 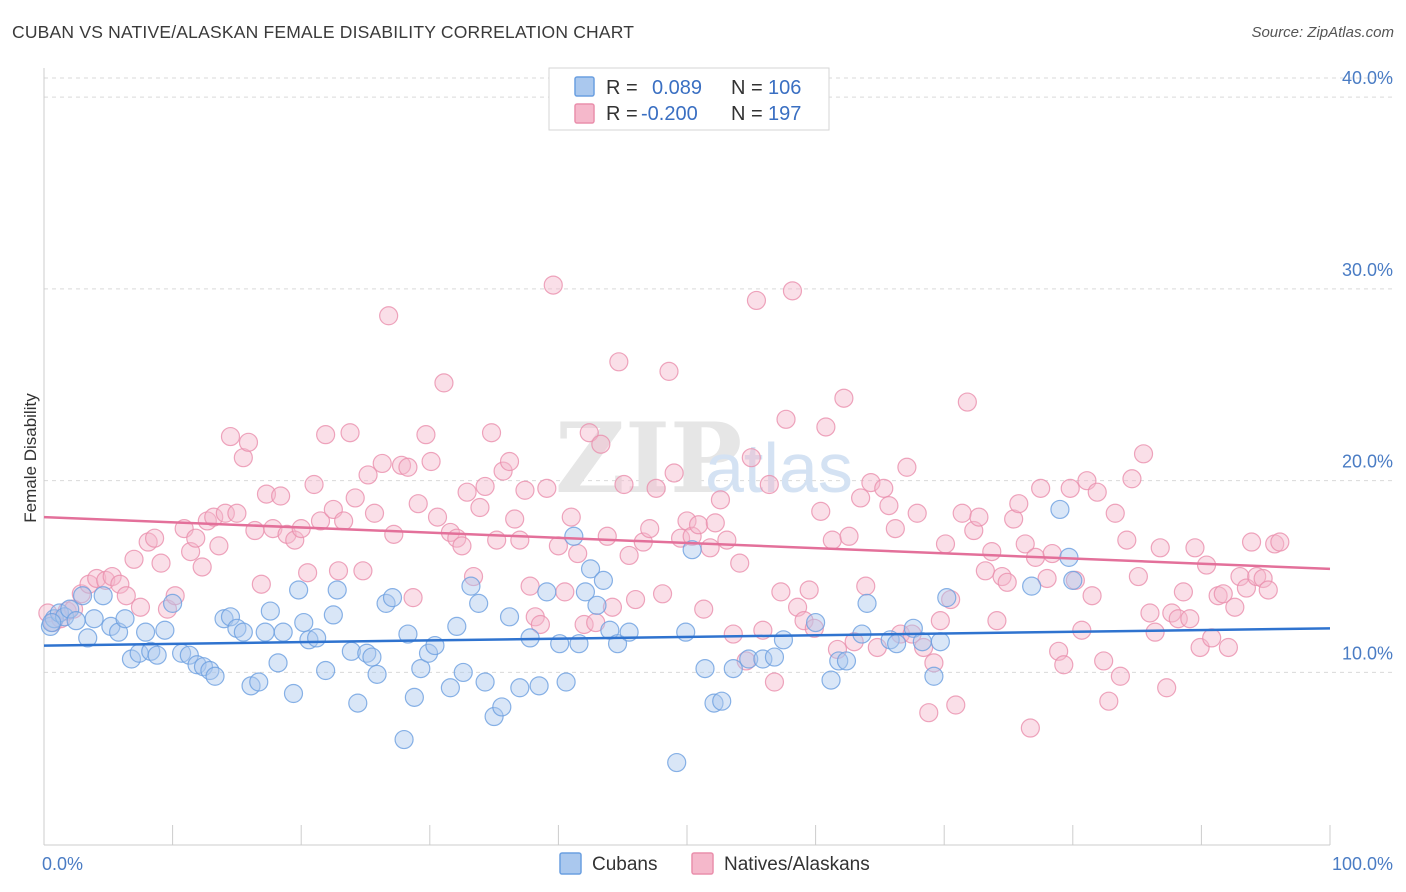 What do you see at coordinates (1322, 32) in the screenshot?
I see `source-label: Source: ZipAtlas.com` at bounding box center [1322, 32].